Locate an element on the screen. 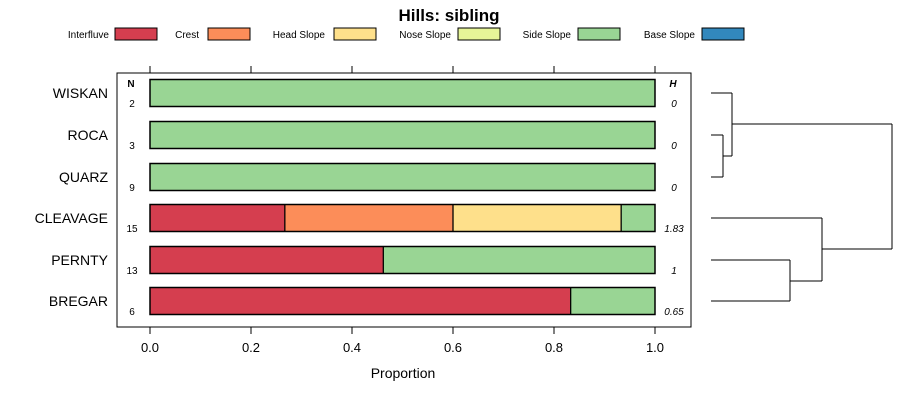  x-axis-label: Proportion is located at coordinates (403, 373).